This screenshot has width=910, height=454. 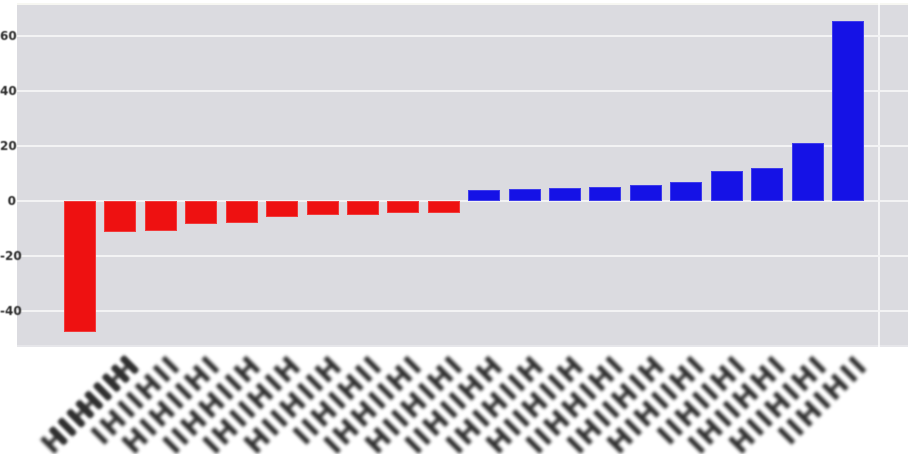 I want to click on x-tick-label: IIHIIHI, so click(x=73, y=399).